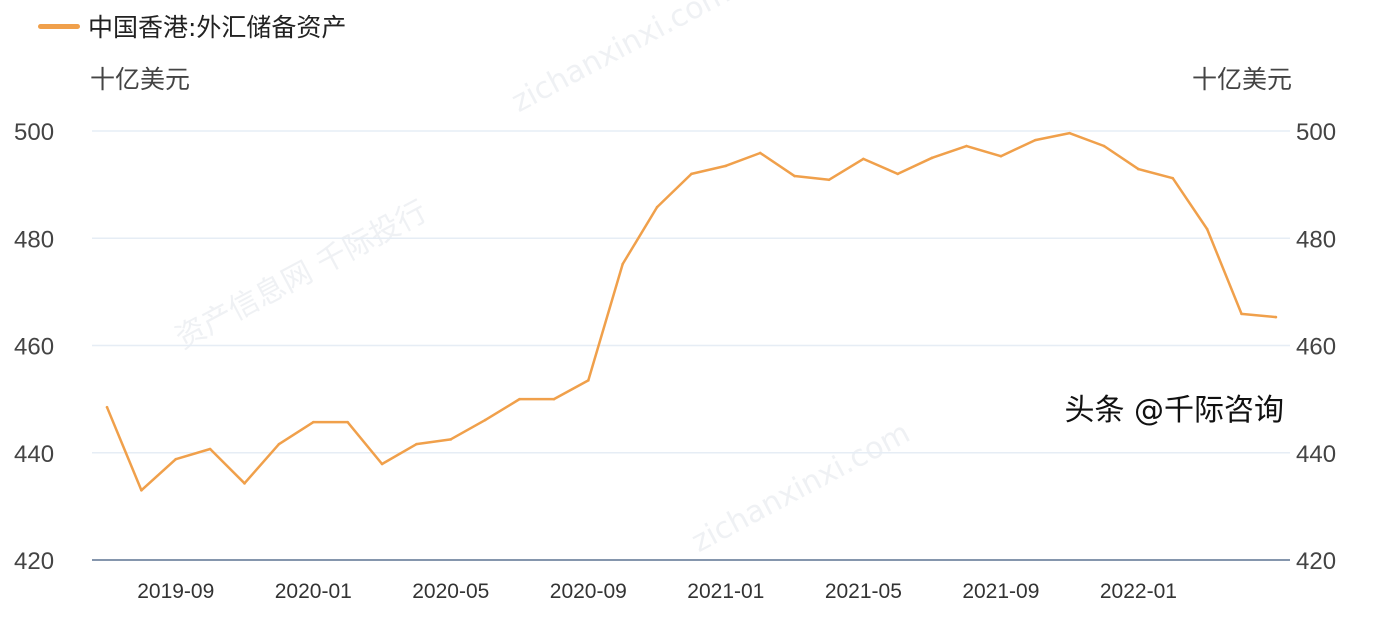 The image size is (1384, 626). I want to click on x-tick-label: 2022-01, so click(1138, 591).